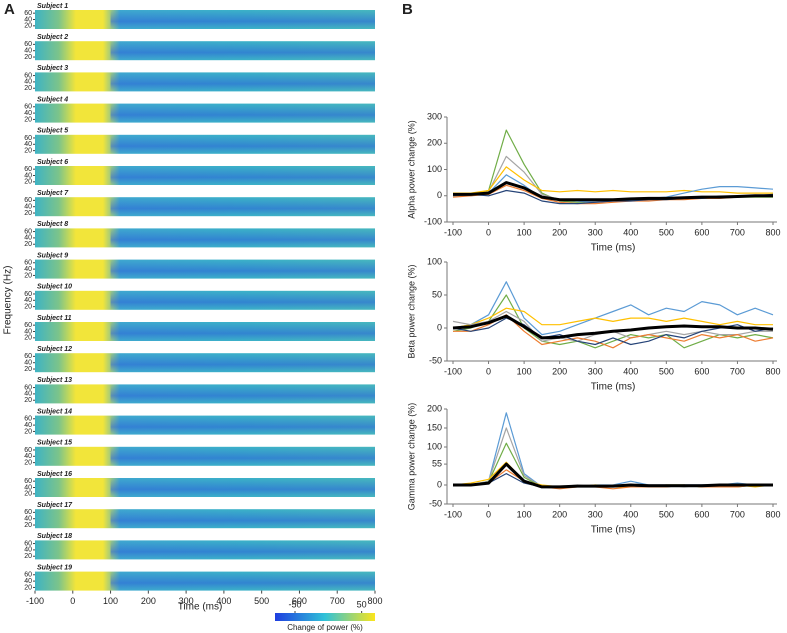 The width and height of the screenshot is (787, 633). I want to click on subject-label: Subject 11, so click(54, 318).